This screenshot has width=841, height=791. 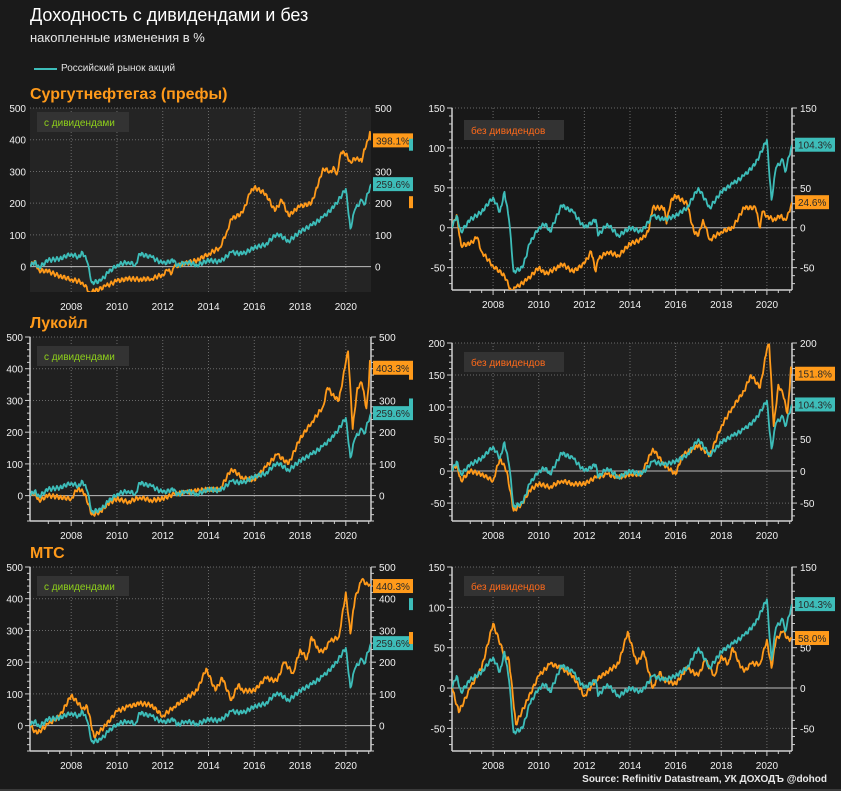 What do you see at coordinates (508, 363) in the screenshot?
I see `panel-label-without-dividends: без дивидендов` at bounding box center [508, 363].